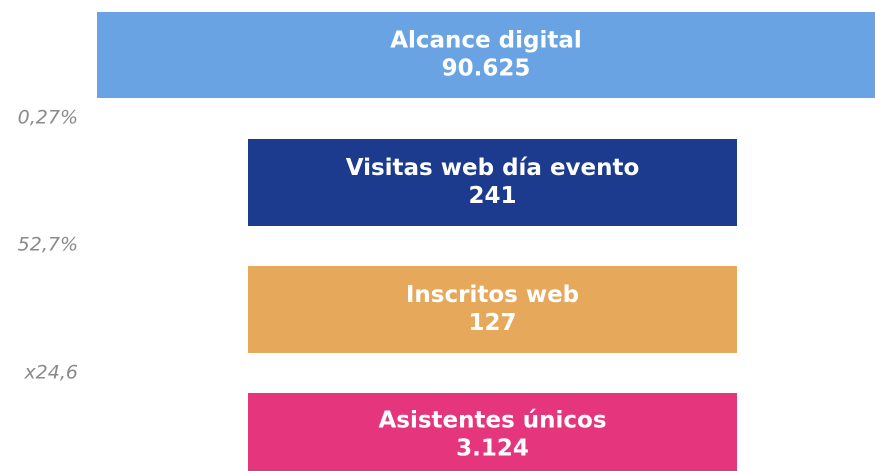  I want to click on stage-value: 90.625, so click(486, 69).